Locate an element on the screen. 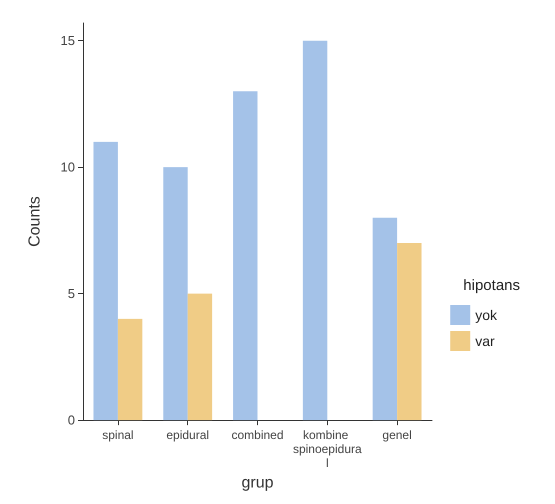  legend-label: var is located at coordinates (485, 341).